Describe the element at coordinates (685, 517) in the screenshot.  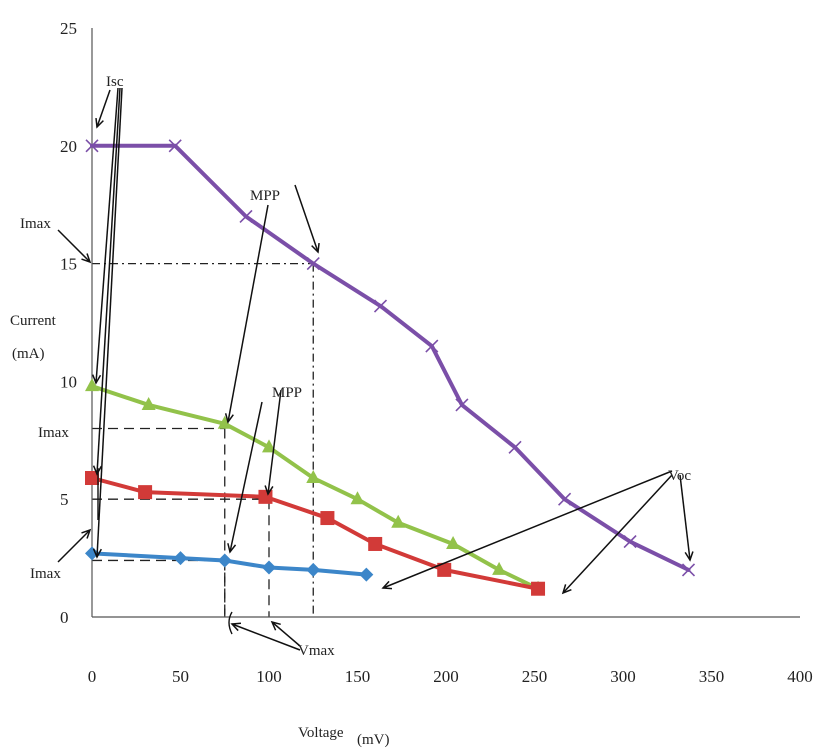
I see `voc-arrow-purple` at that location.